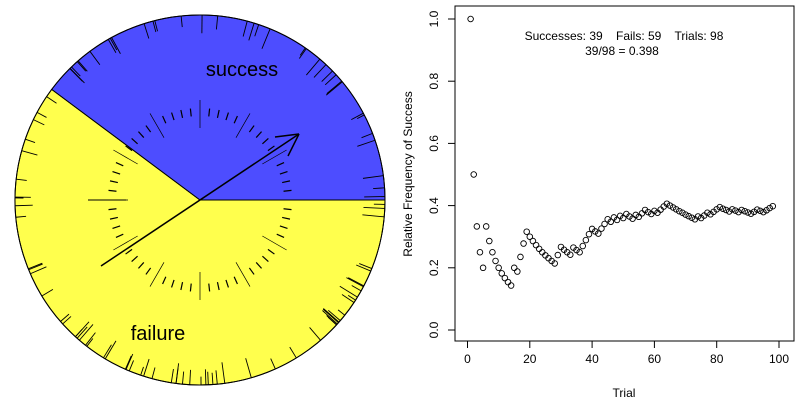 The height and width of the screenshot is (400, 800). What do you see at coordinates (434, 18) in the screenshot?
I see `y-tick-label: 1.0` at bounding box center [434, 18].